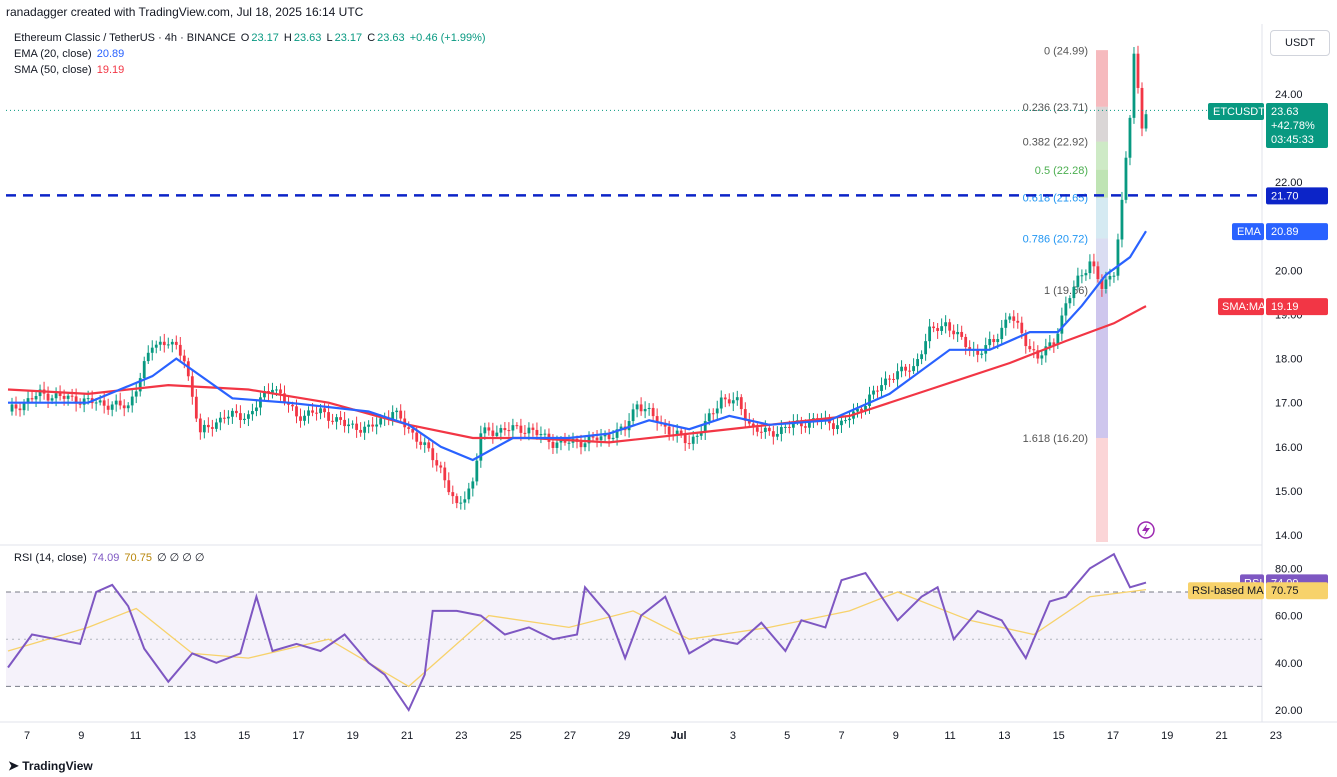 The height and width of the screenshot is (777, 1337). What do you see at coordinates (516, 736) in the screenshot?
I see `time-tick-label: 25` at bounding box center [516, 736].